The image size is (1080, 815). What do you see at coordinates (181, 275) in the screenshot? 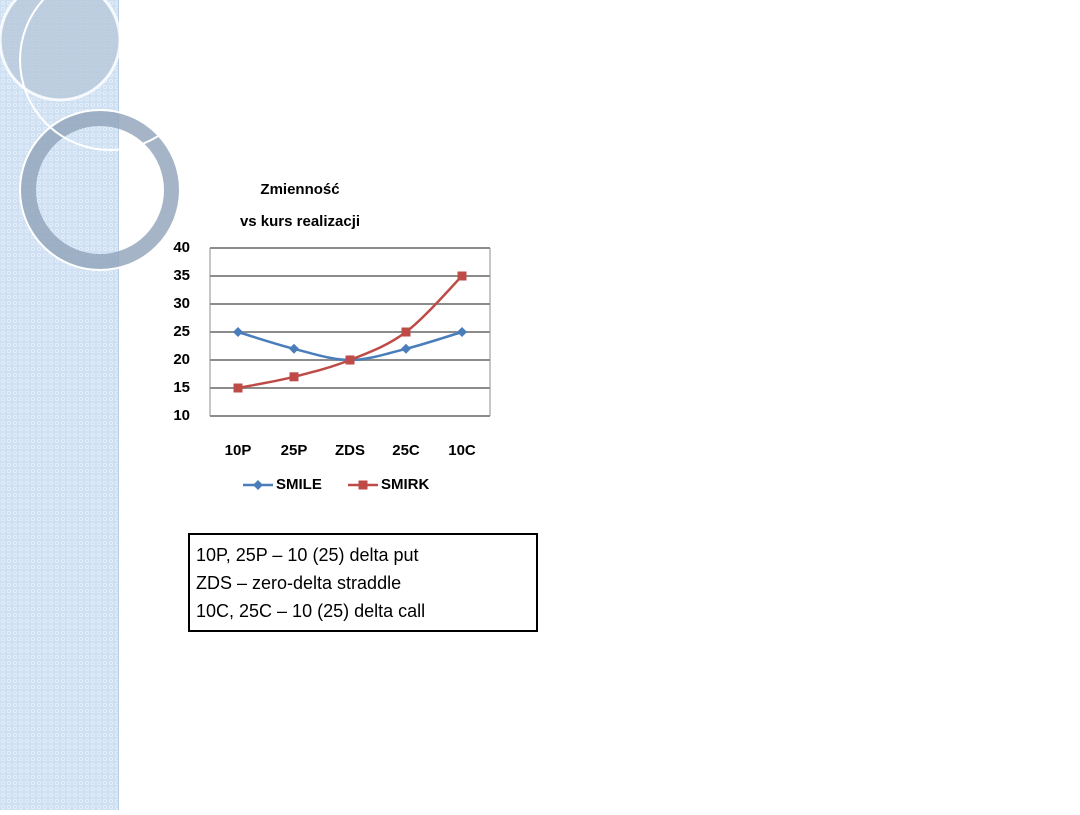
I see `y-tick-label: 35` at bounding box center [181, 275].